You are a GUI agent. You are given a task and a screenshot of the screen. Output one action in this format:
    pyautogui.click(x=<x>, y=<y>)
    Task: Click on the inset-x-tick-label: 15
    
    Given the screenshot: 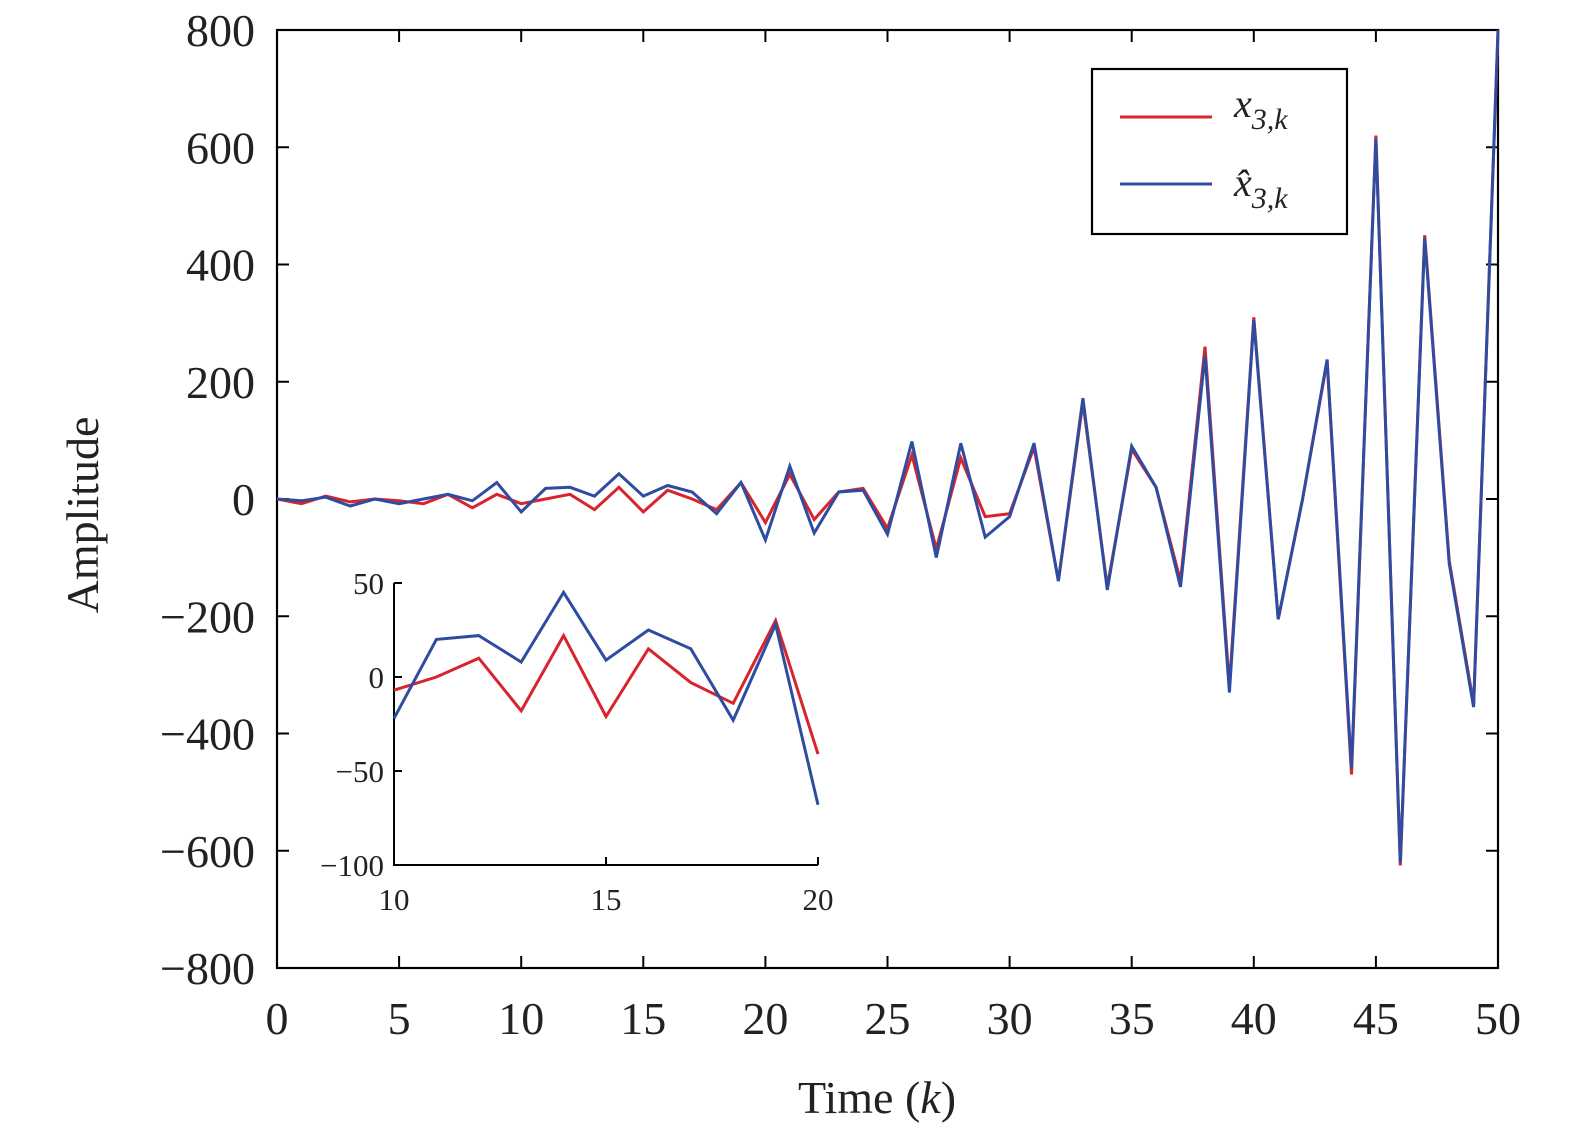 What is the action you would take?
    pyautogui.click(x=606, y=899)
    